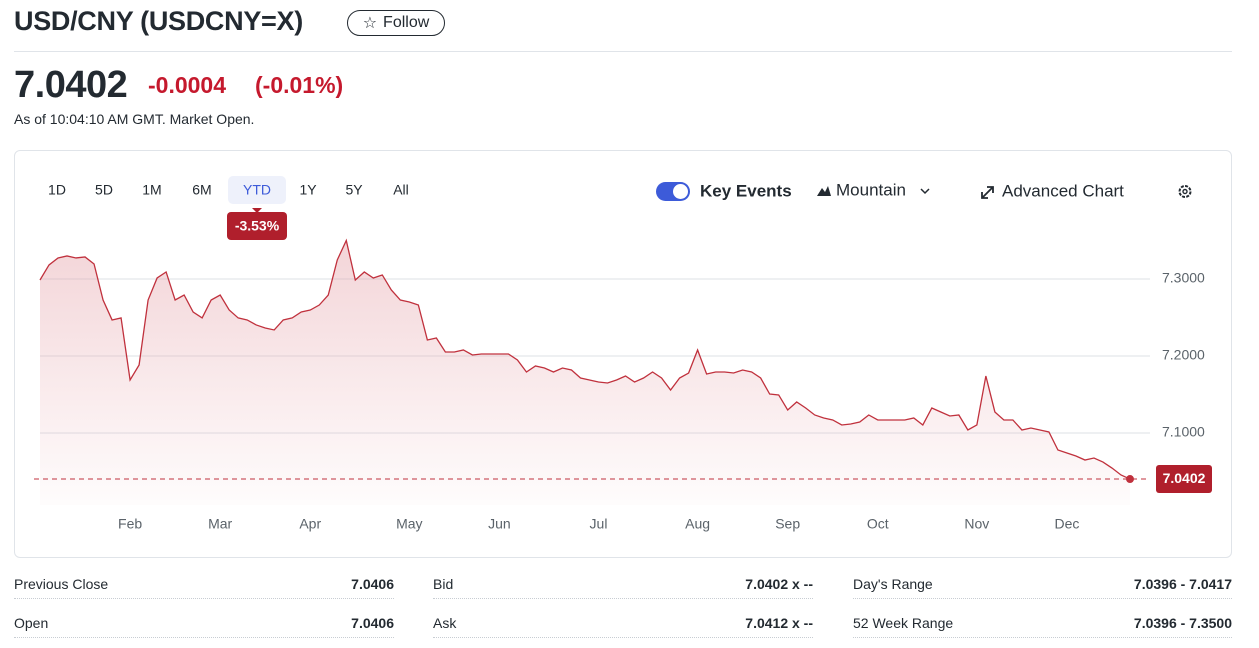 The width and height of the screenshot is (1259, 648). I want to click on stat-label: Previous Close, so click(61, 584).